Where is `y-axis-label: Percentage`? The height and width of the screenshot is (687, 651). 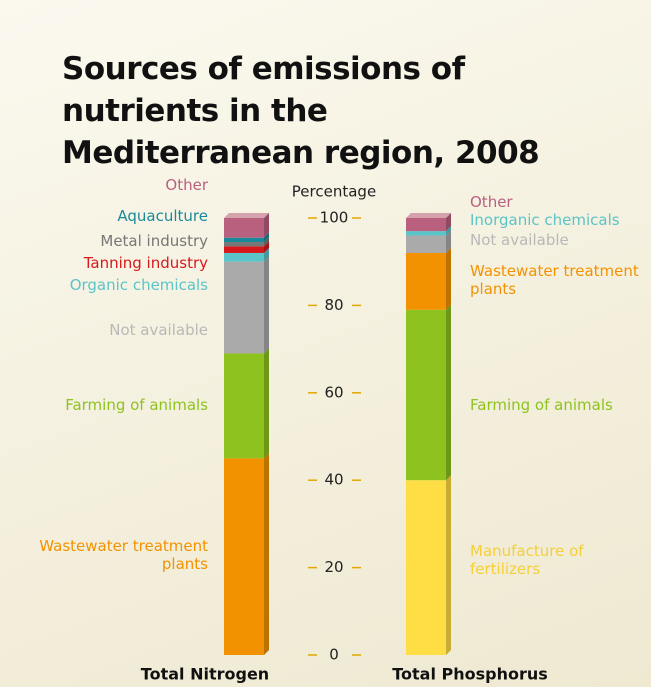 y-axis-label: Percentage is located at coordinates (334, 192).